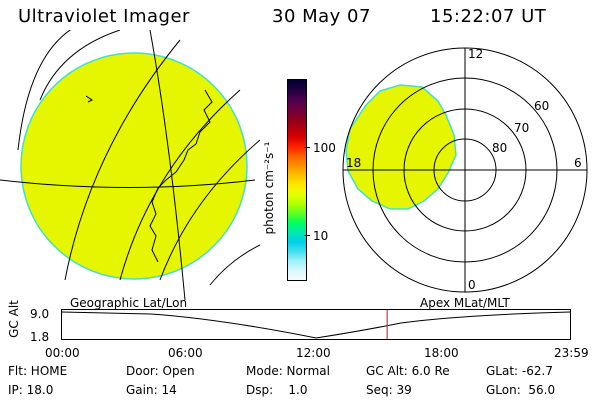 Image resolution: width=600 pixels, height=400 pixels. I want to click on mlat-label-80: 80, so click(499, 148).